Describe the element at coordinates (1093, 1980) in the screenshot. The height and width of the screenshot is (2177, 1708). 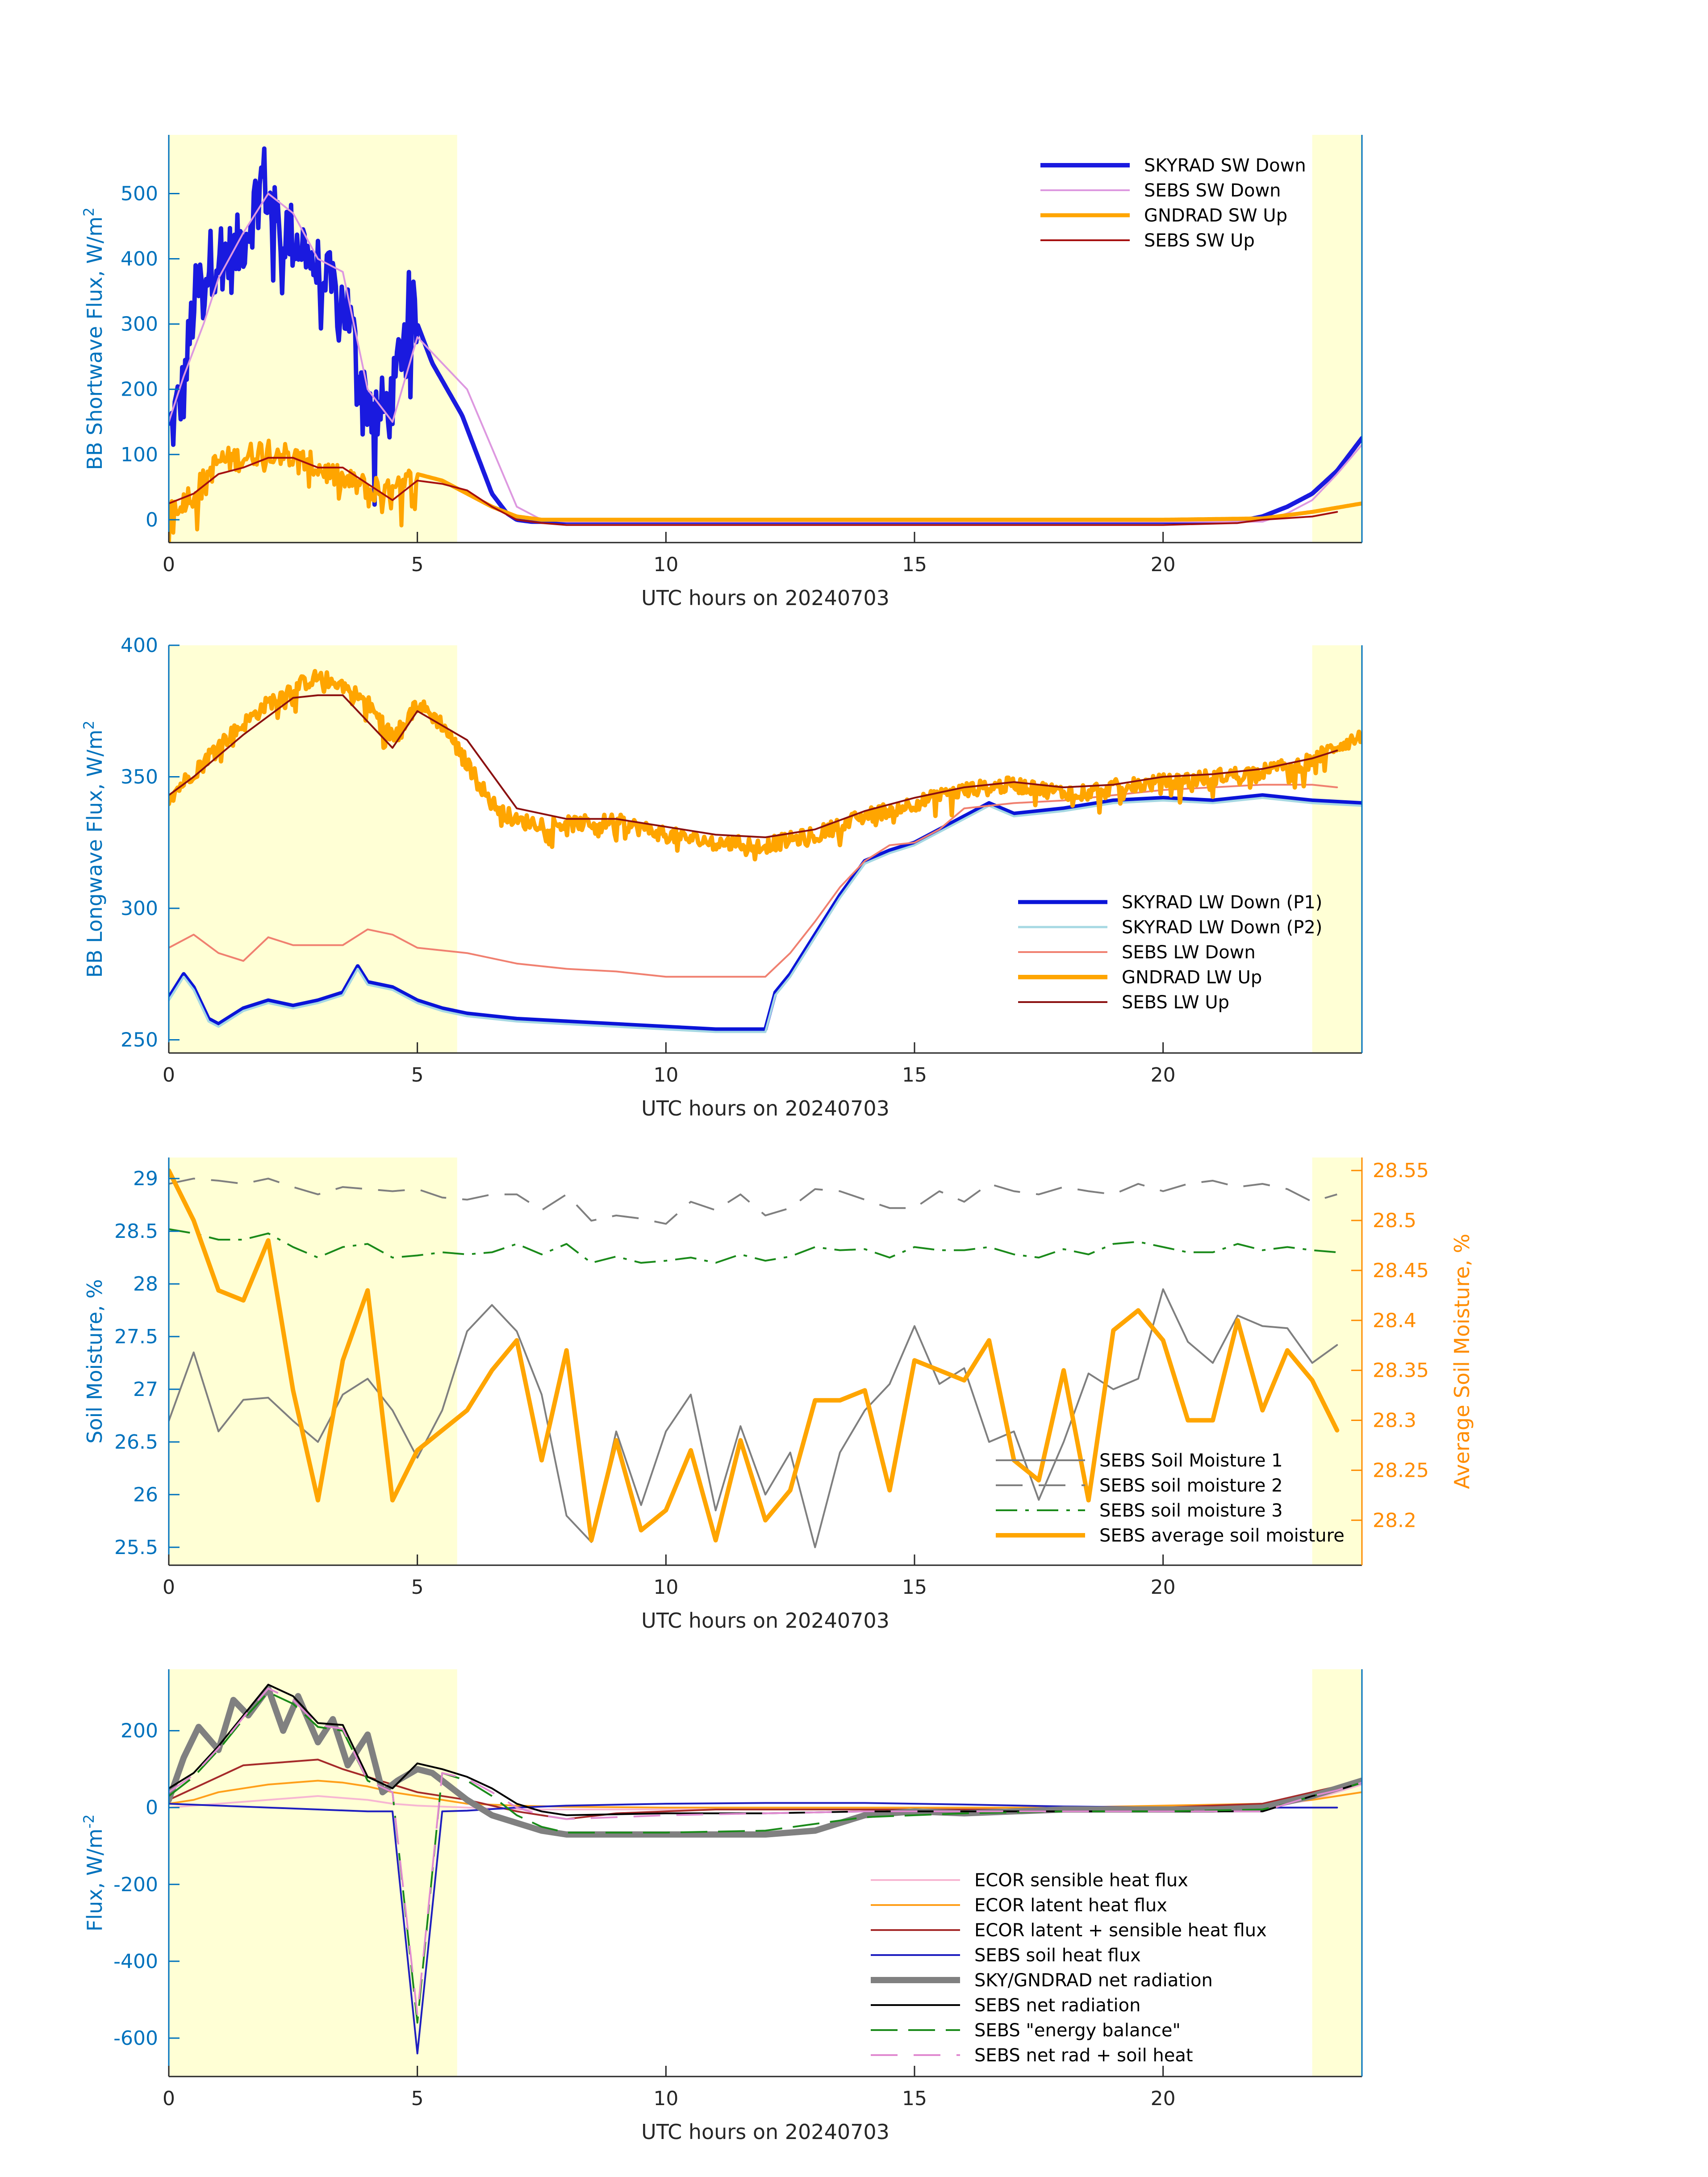
I see `legend-label: SKY/GNDRAD net radiation` at that location.